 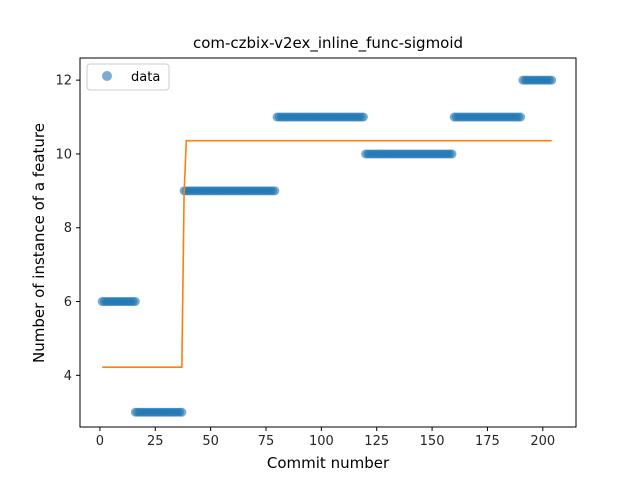 What do you see at coordinates (266, 441) in the screenshot?
I see `x-tick-label: 75` at bounding box center [266, 441].